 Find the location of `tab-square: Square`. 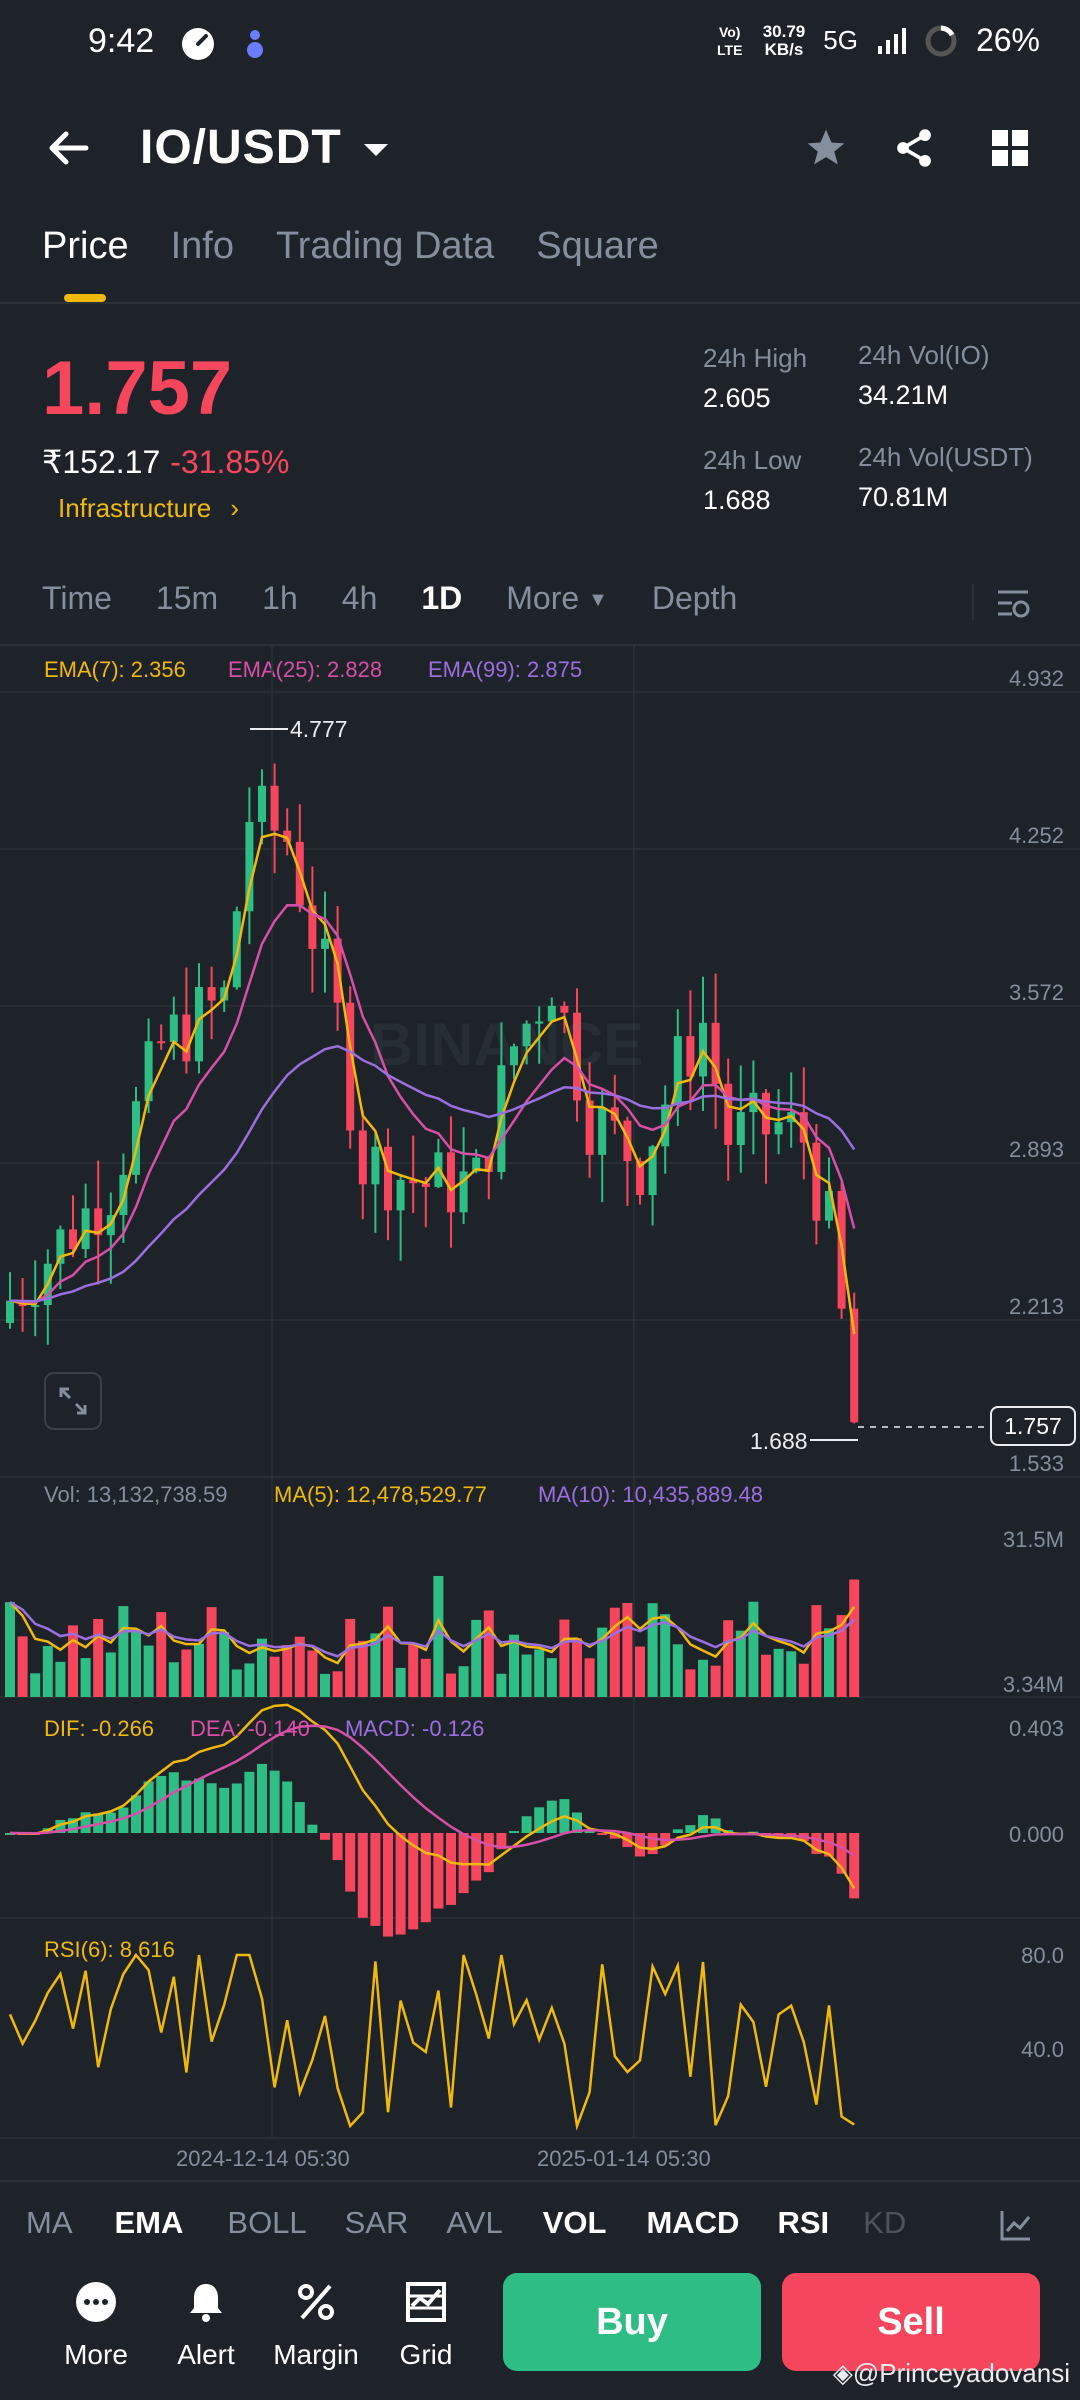

tab-square: Square is located at coordinates (597, 246).